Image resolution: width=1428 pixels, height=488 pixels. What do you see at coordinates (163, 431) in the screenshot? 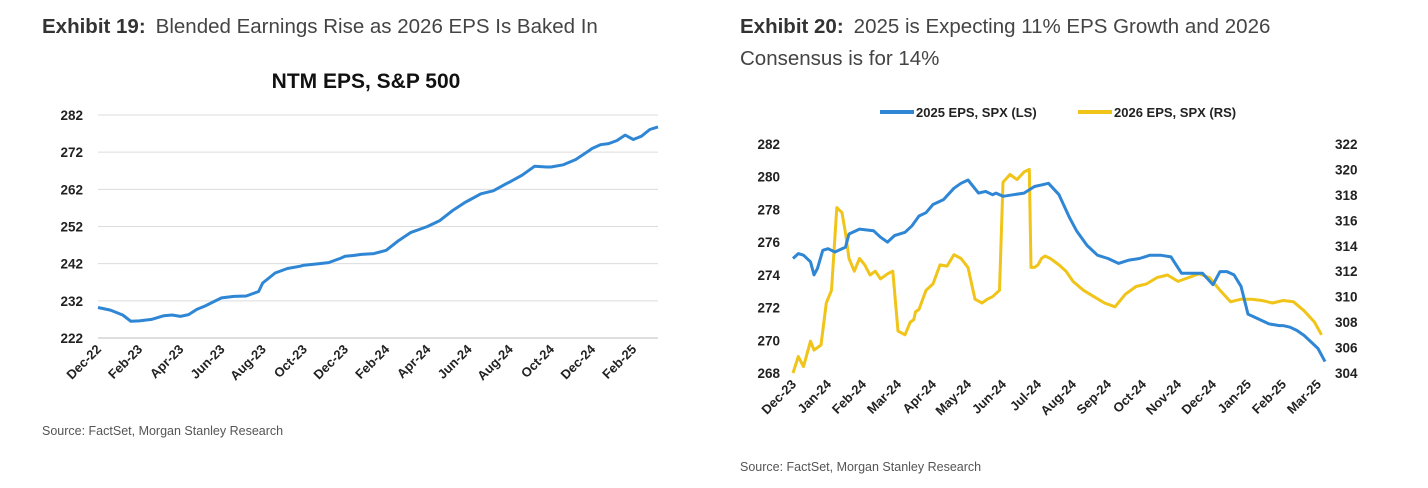
I see `exhibit-19-source: Source: FactSet, Morgan Stanley Research` at bounding box center [163, 431].